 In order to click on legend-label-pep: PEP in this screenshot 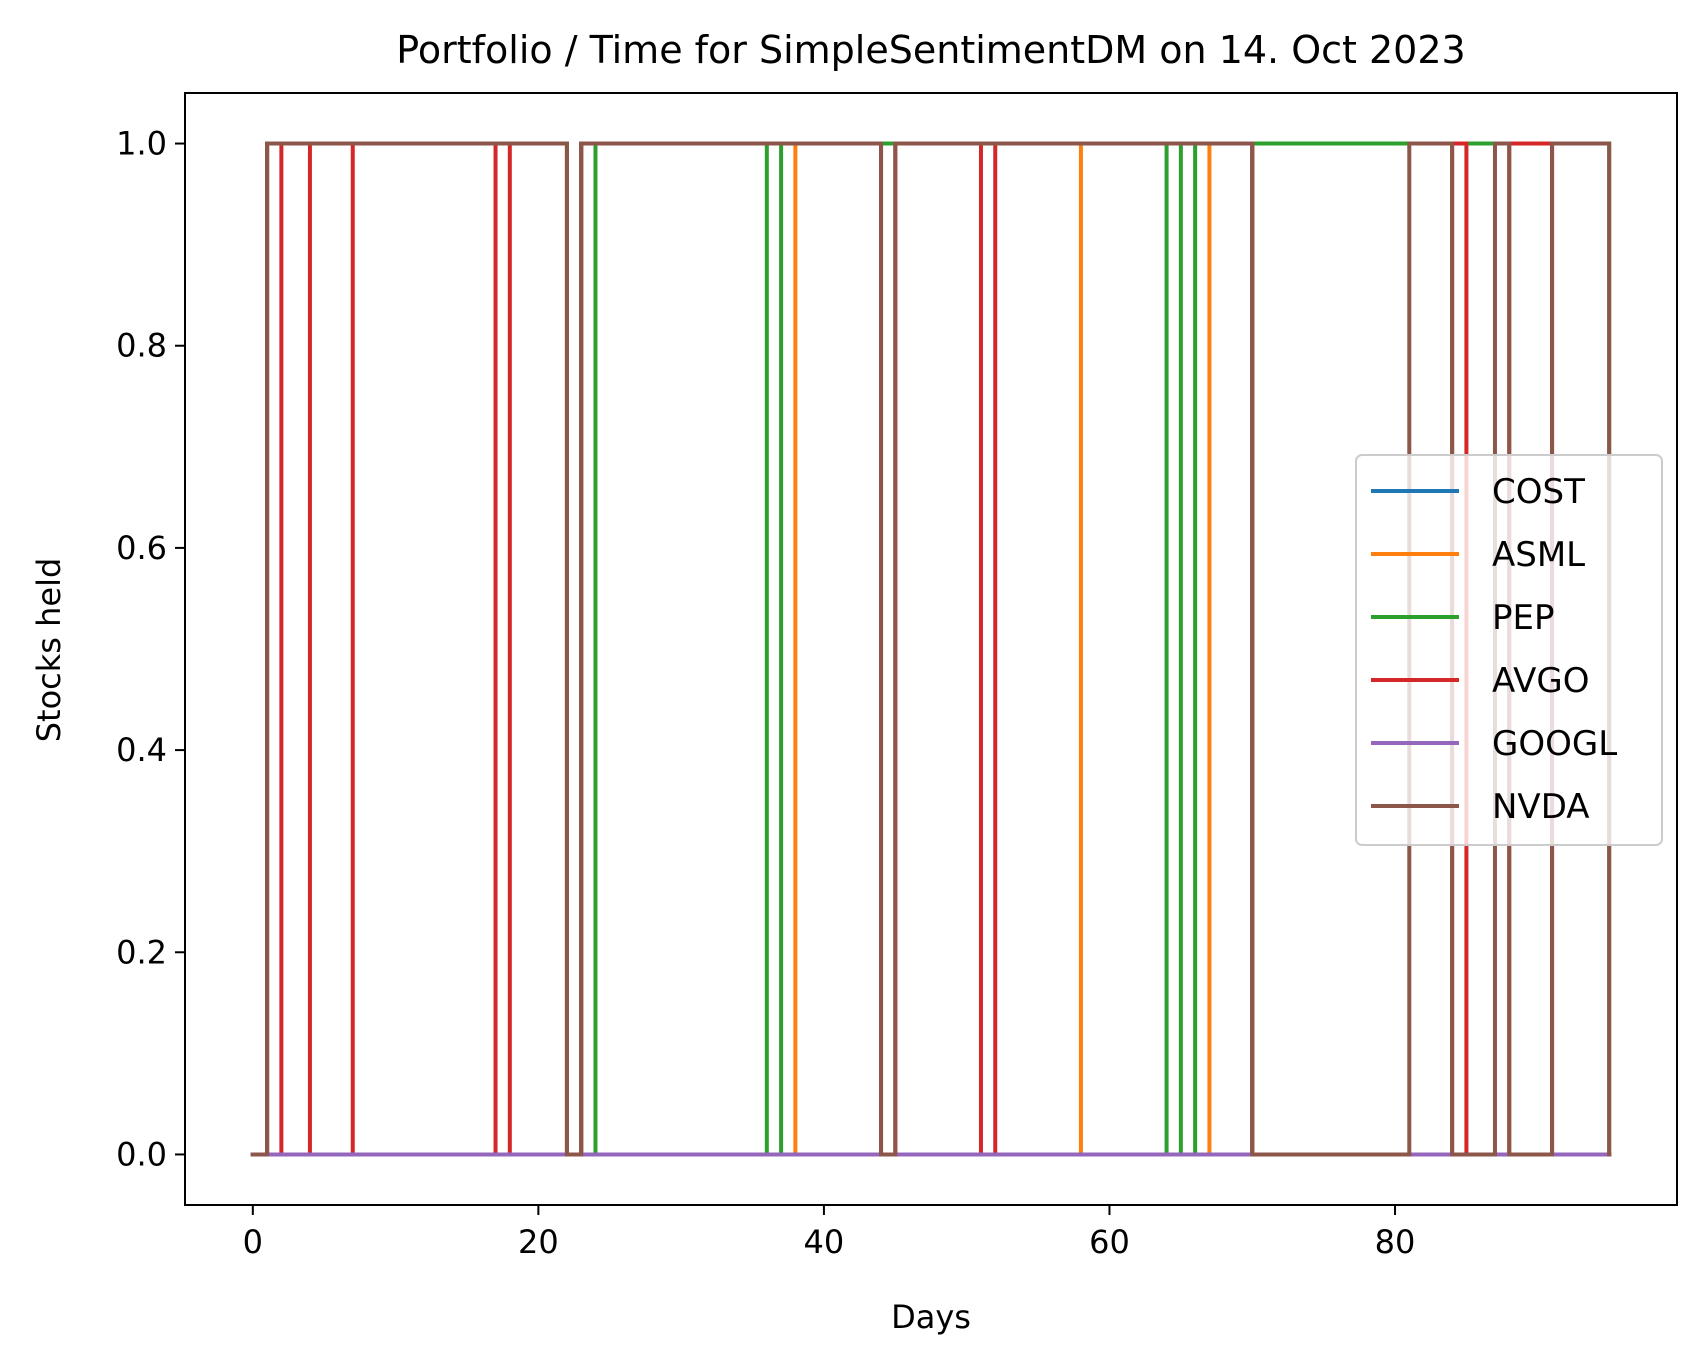, I will do `click(1523, 618)`.